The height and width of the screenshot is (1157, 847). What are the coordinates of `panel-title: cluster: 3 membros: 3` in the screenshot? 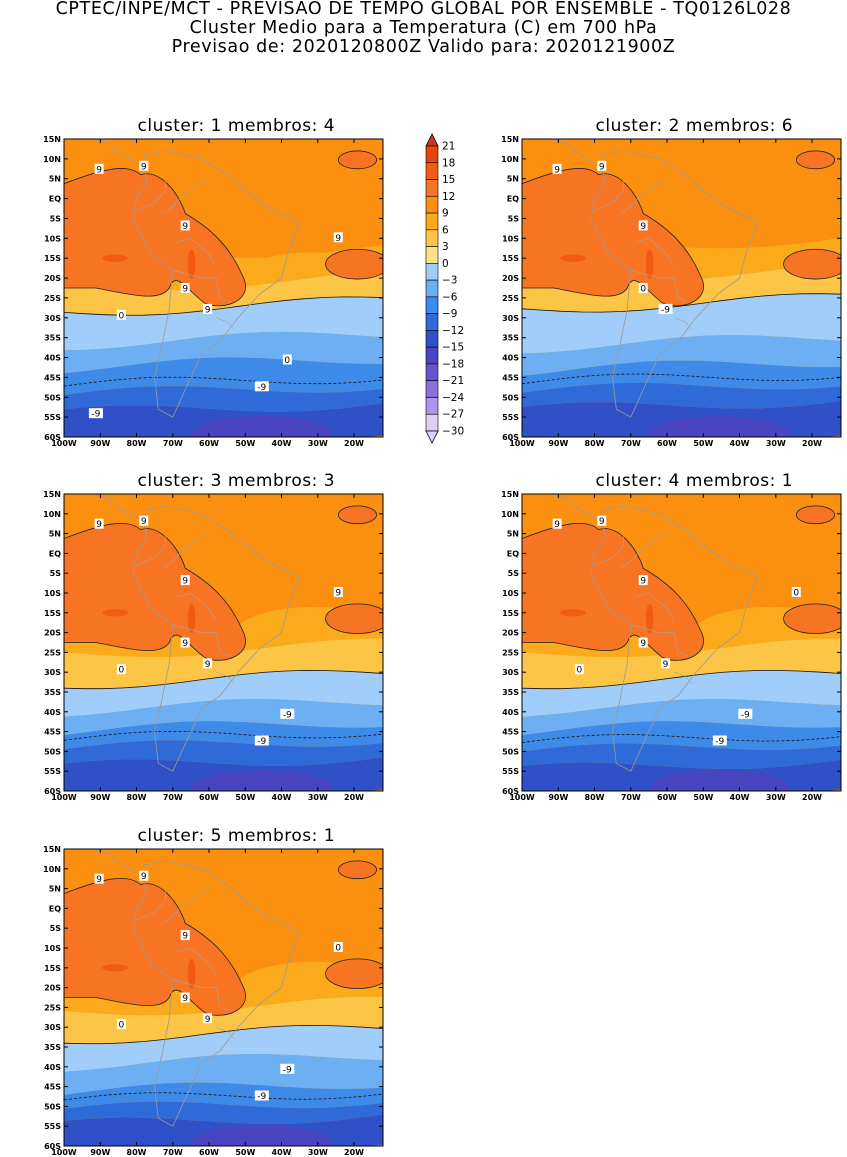 It's located at (237, 481).